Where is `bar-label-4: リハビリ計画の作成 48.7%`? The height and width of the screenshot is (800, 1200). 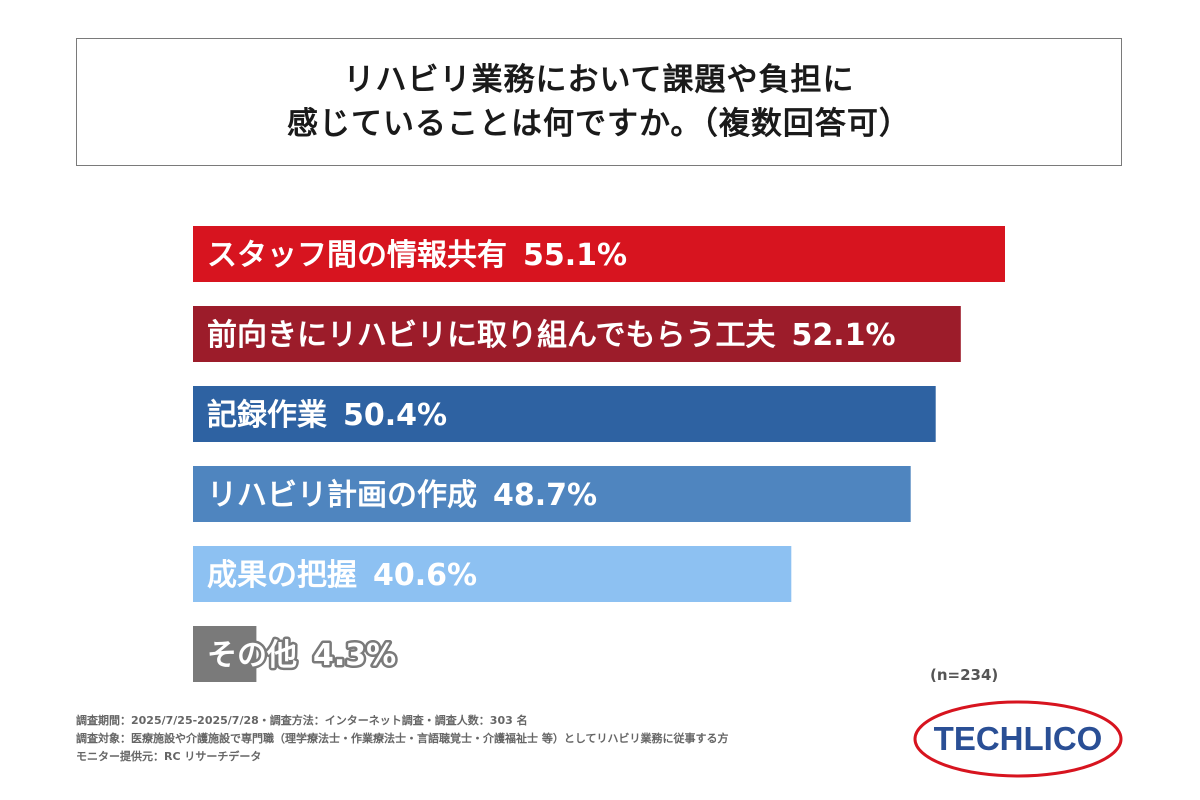
bar-label-4: リハビリ計画の作成 48.7% is located at coordinates (402, 495).